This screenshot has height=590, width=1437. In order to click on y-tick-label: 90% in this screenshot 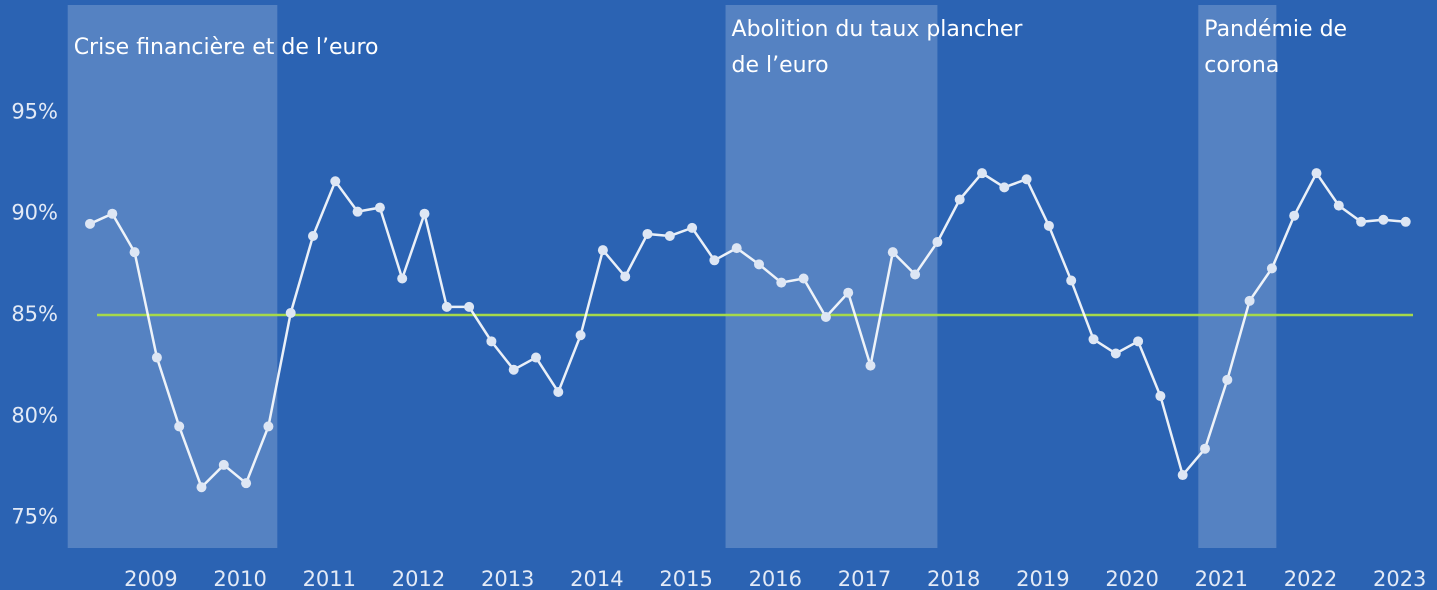, I will do `click(34, 213)`.